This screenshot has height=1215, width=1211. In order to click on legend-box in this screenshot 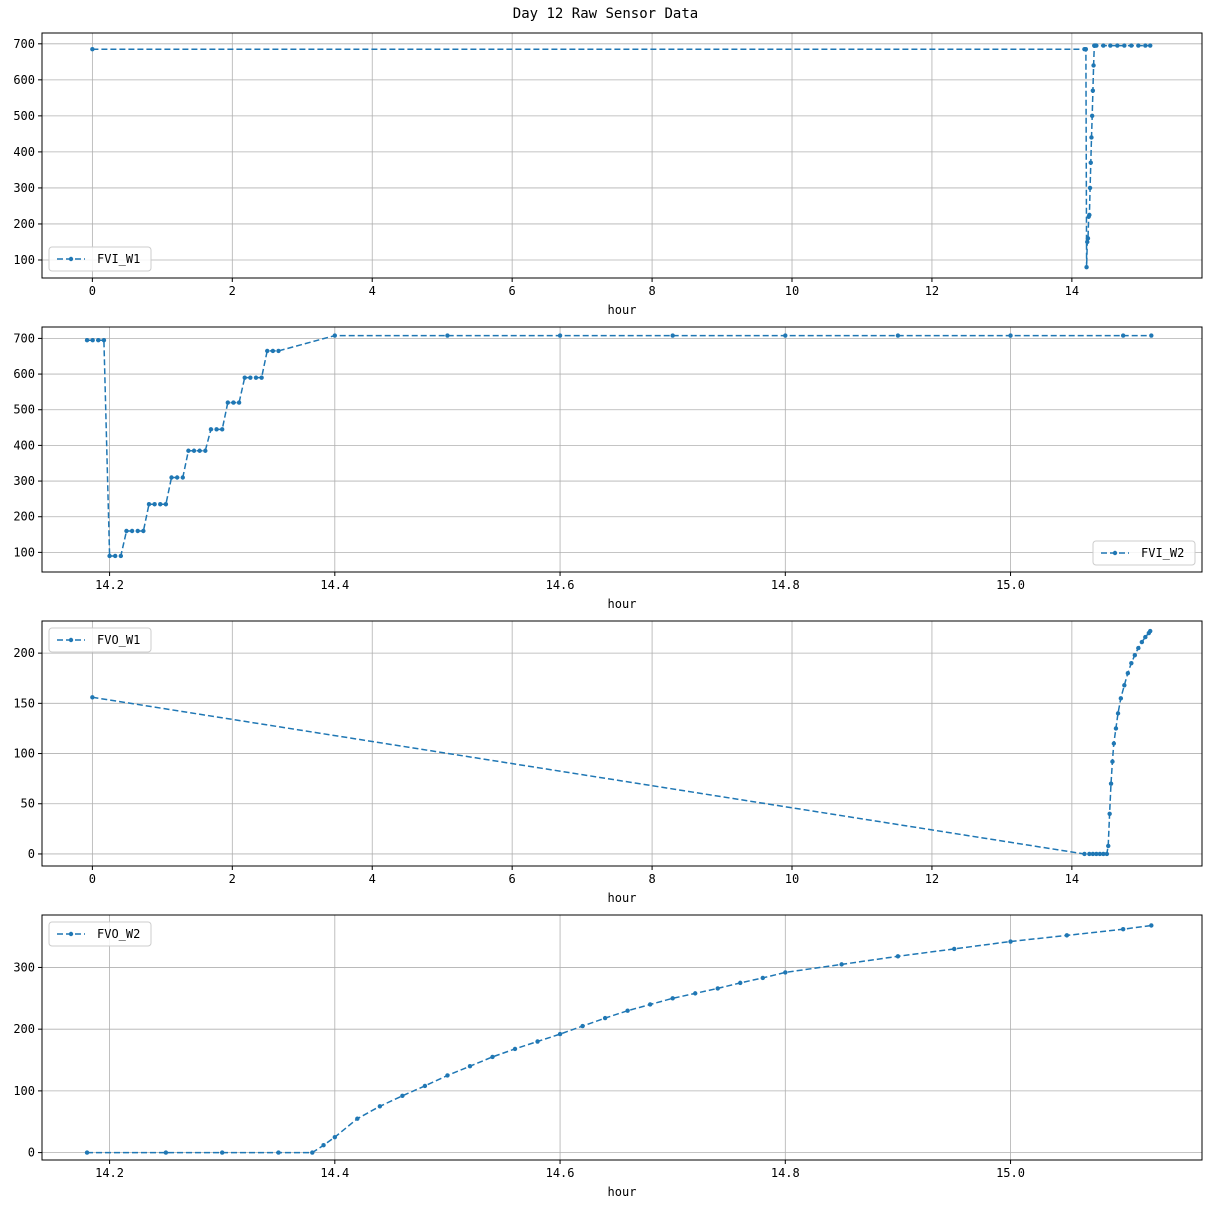, I will do `click(100, 259)`.